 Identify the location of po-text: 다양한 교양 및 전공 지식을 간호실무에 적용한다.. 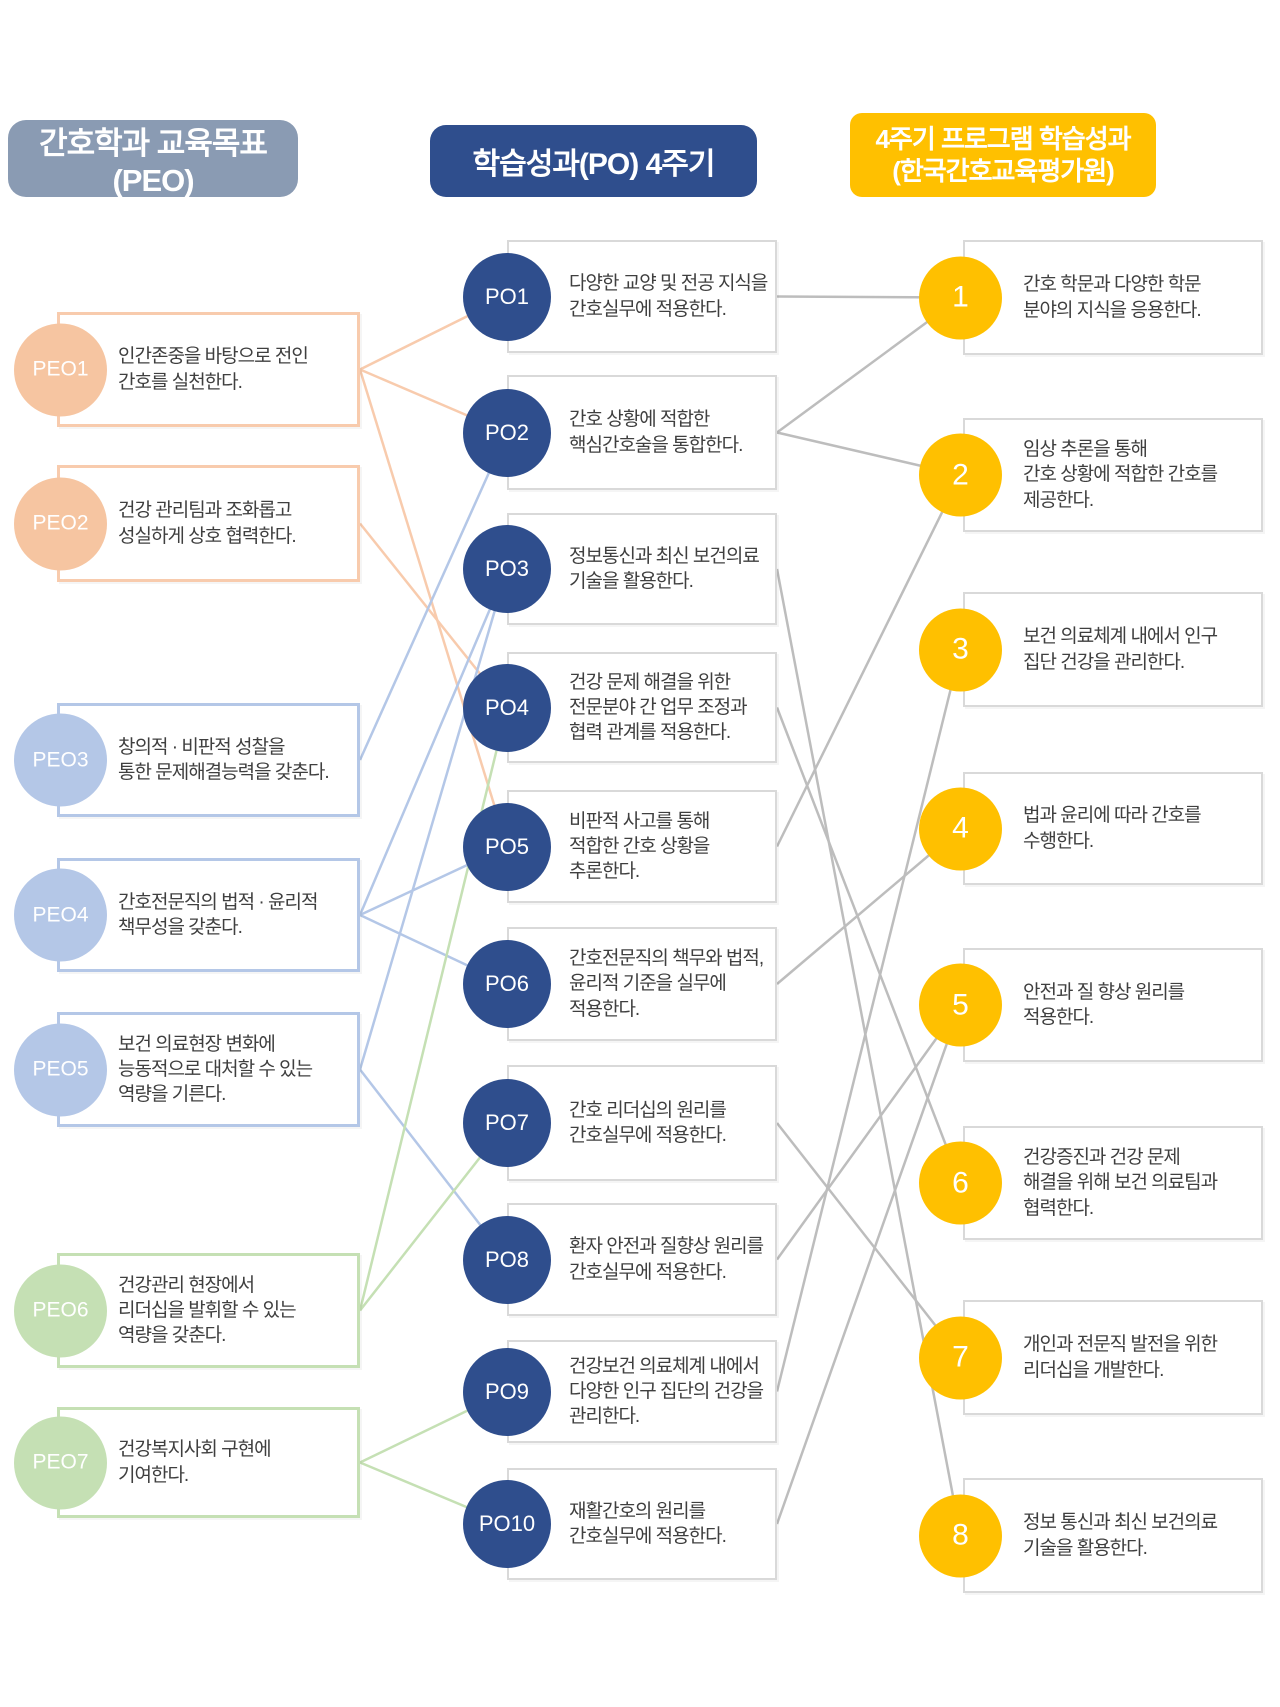
(668, 296).